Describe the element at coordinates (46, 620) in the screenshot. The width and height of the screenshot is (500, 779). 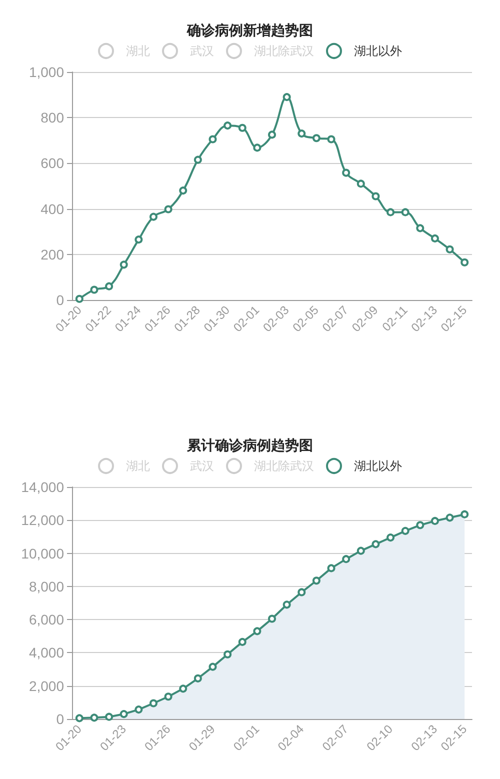
I see `y-tick-label: 6,000` at that location.